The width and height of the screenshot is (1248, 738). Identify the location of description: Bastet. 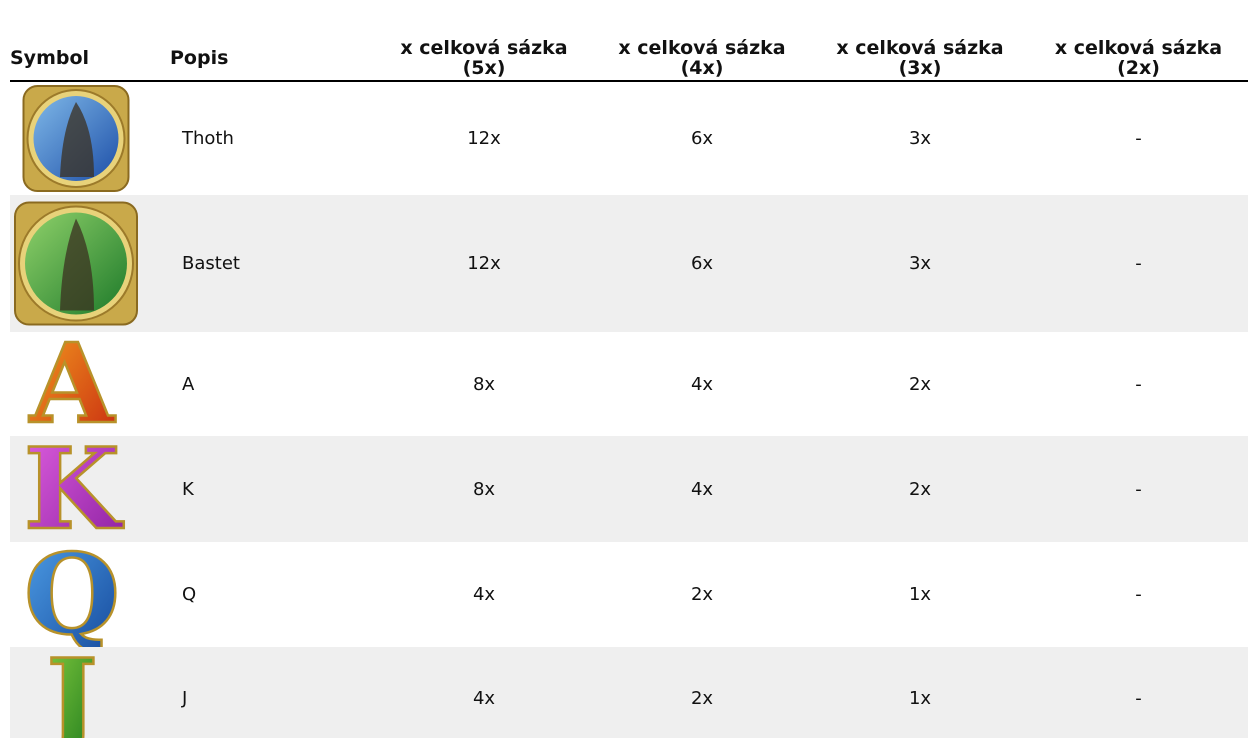
(272, 263).